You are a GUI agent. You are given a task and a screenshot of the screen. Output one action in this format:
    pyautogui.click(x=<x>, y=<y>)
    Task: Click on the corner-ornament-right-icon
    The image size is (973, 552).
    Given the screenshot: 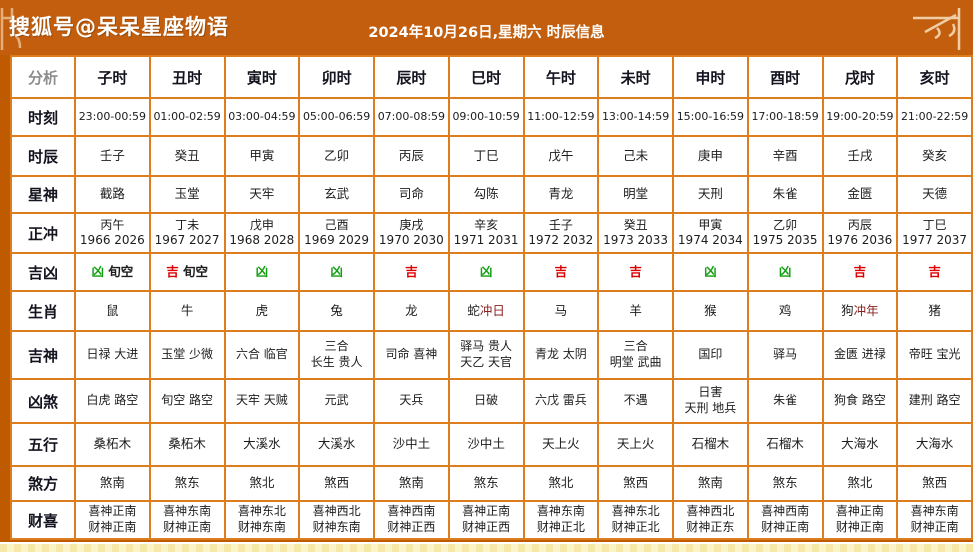 What is the action you would take?
    pyautogui.click(x=937, y=29)
    